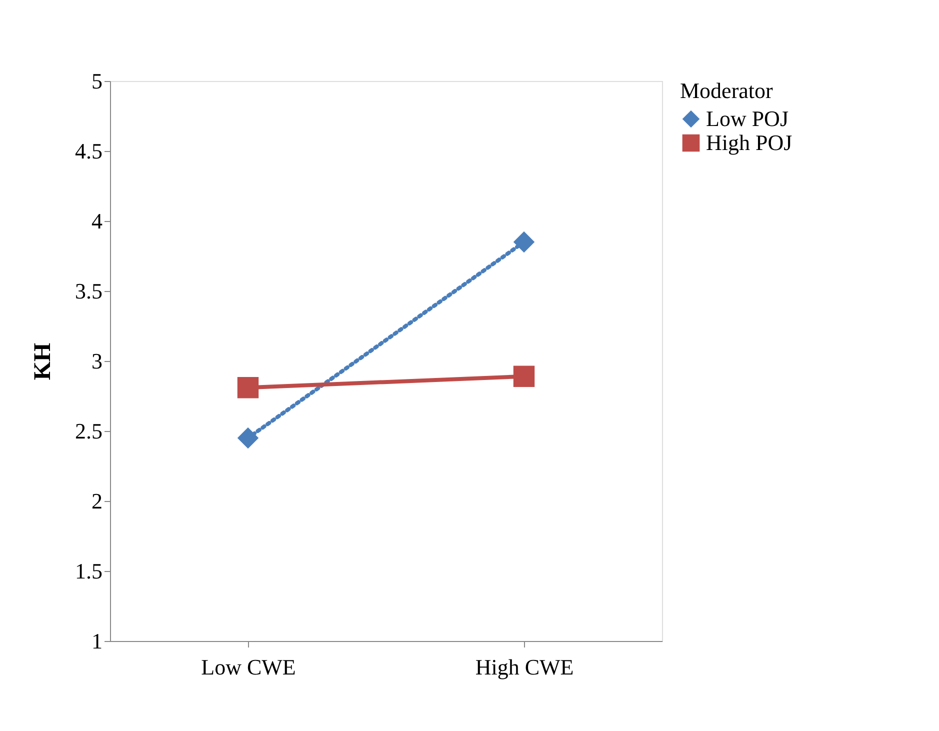  What do you see at coordinates (97, 641) in the screenshot?
I see `y-tick-label: 1` at bounding box center [97, 641].